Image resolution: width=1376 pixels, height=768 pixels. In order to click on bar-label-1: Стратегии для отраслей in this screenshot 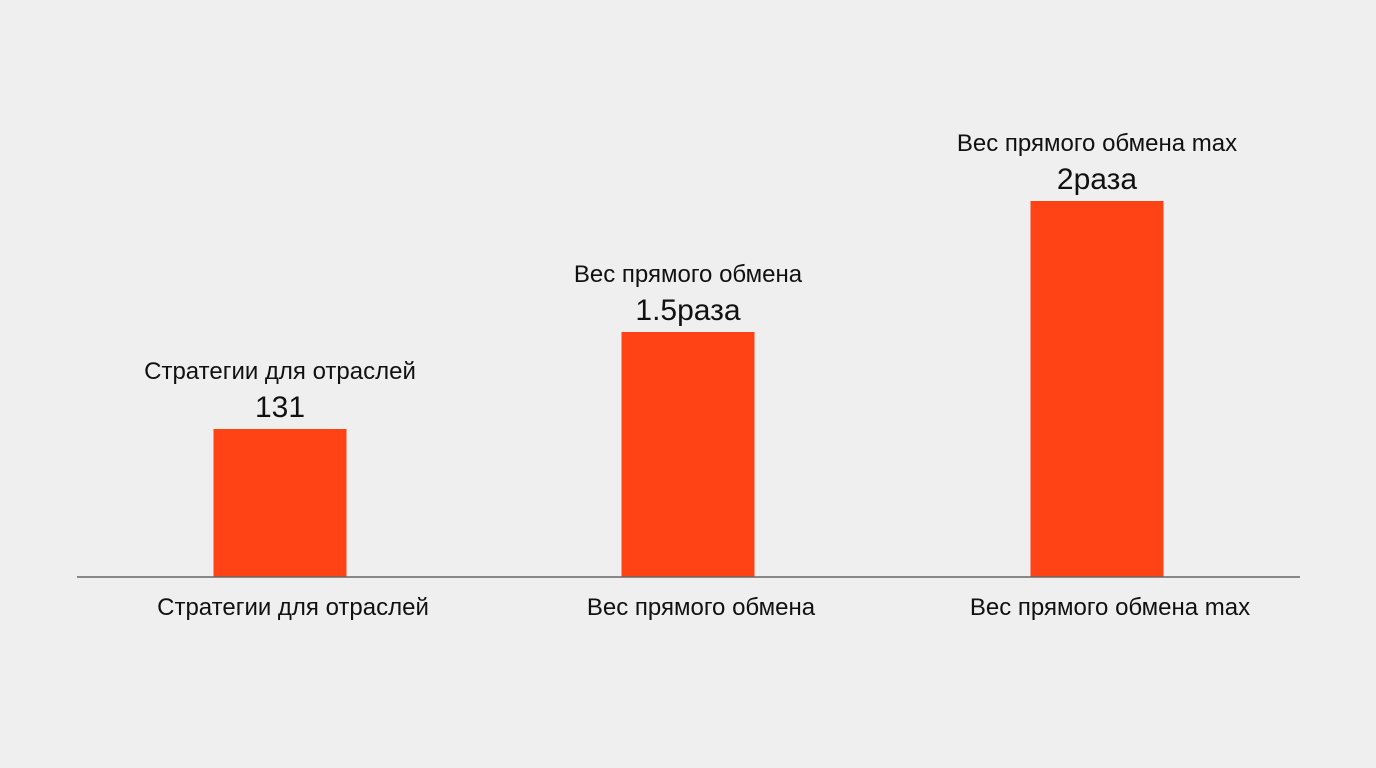, I will do `click(280, 371)`.